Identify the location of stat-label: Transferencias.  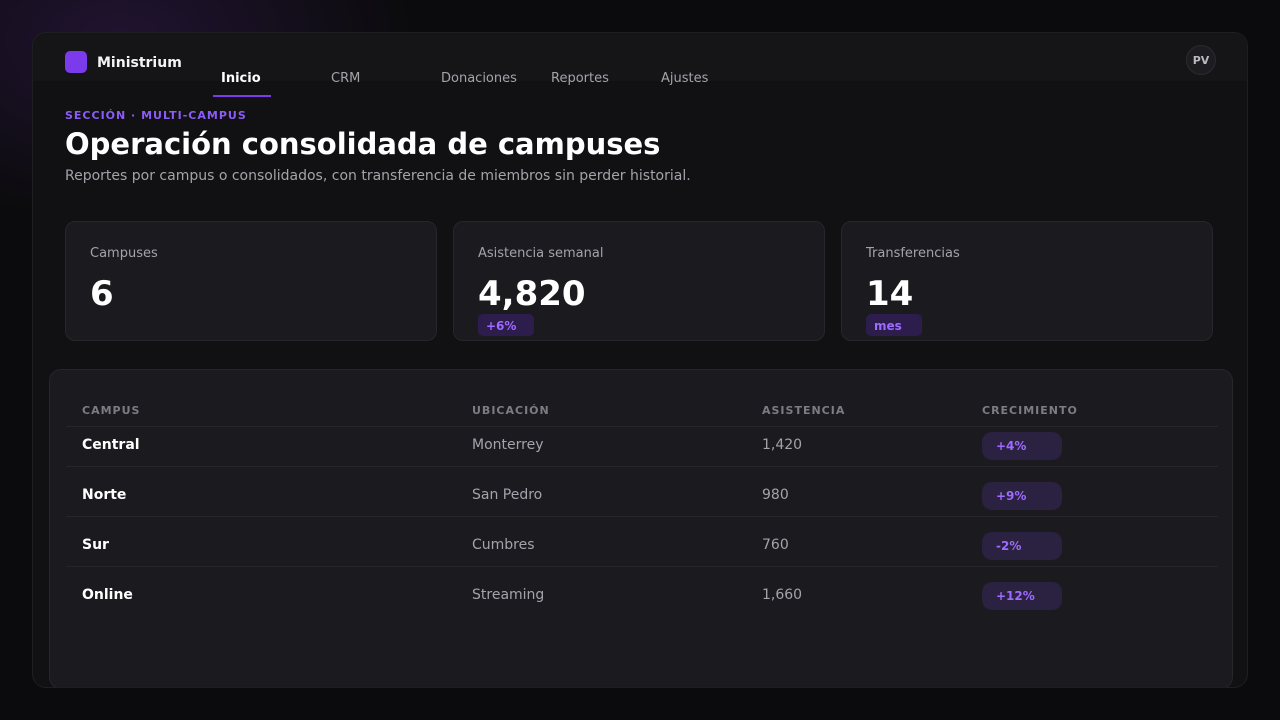
(913, 253).